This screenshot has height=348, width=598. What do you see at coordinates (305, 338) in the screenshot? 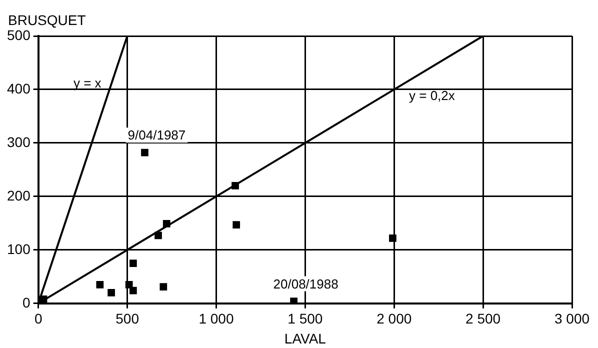
I see `x-axis-title: LAVAL` at bounding box center [305, 338].